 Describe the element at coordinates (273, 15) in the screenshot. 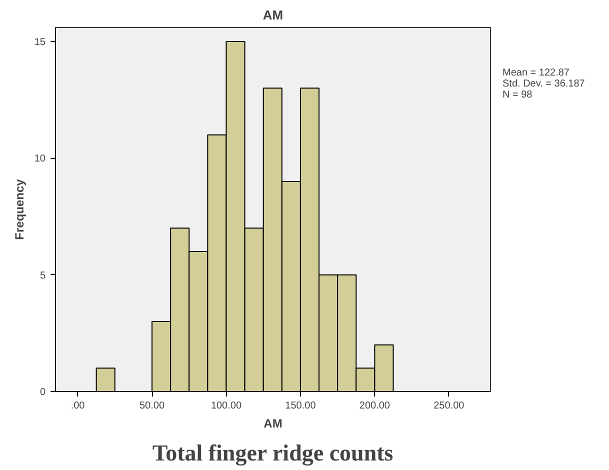

I see `chart-title: AM` at that location.